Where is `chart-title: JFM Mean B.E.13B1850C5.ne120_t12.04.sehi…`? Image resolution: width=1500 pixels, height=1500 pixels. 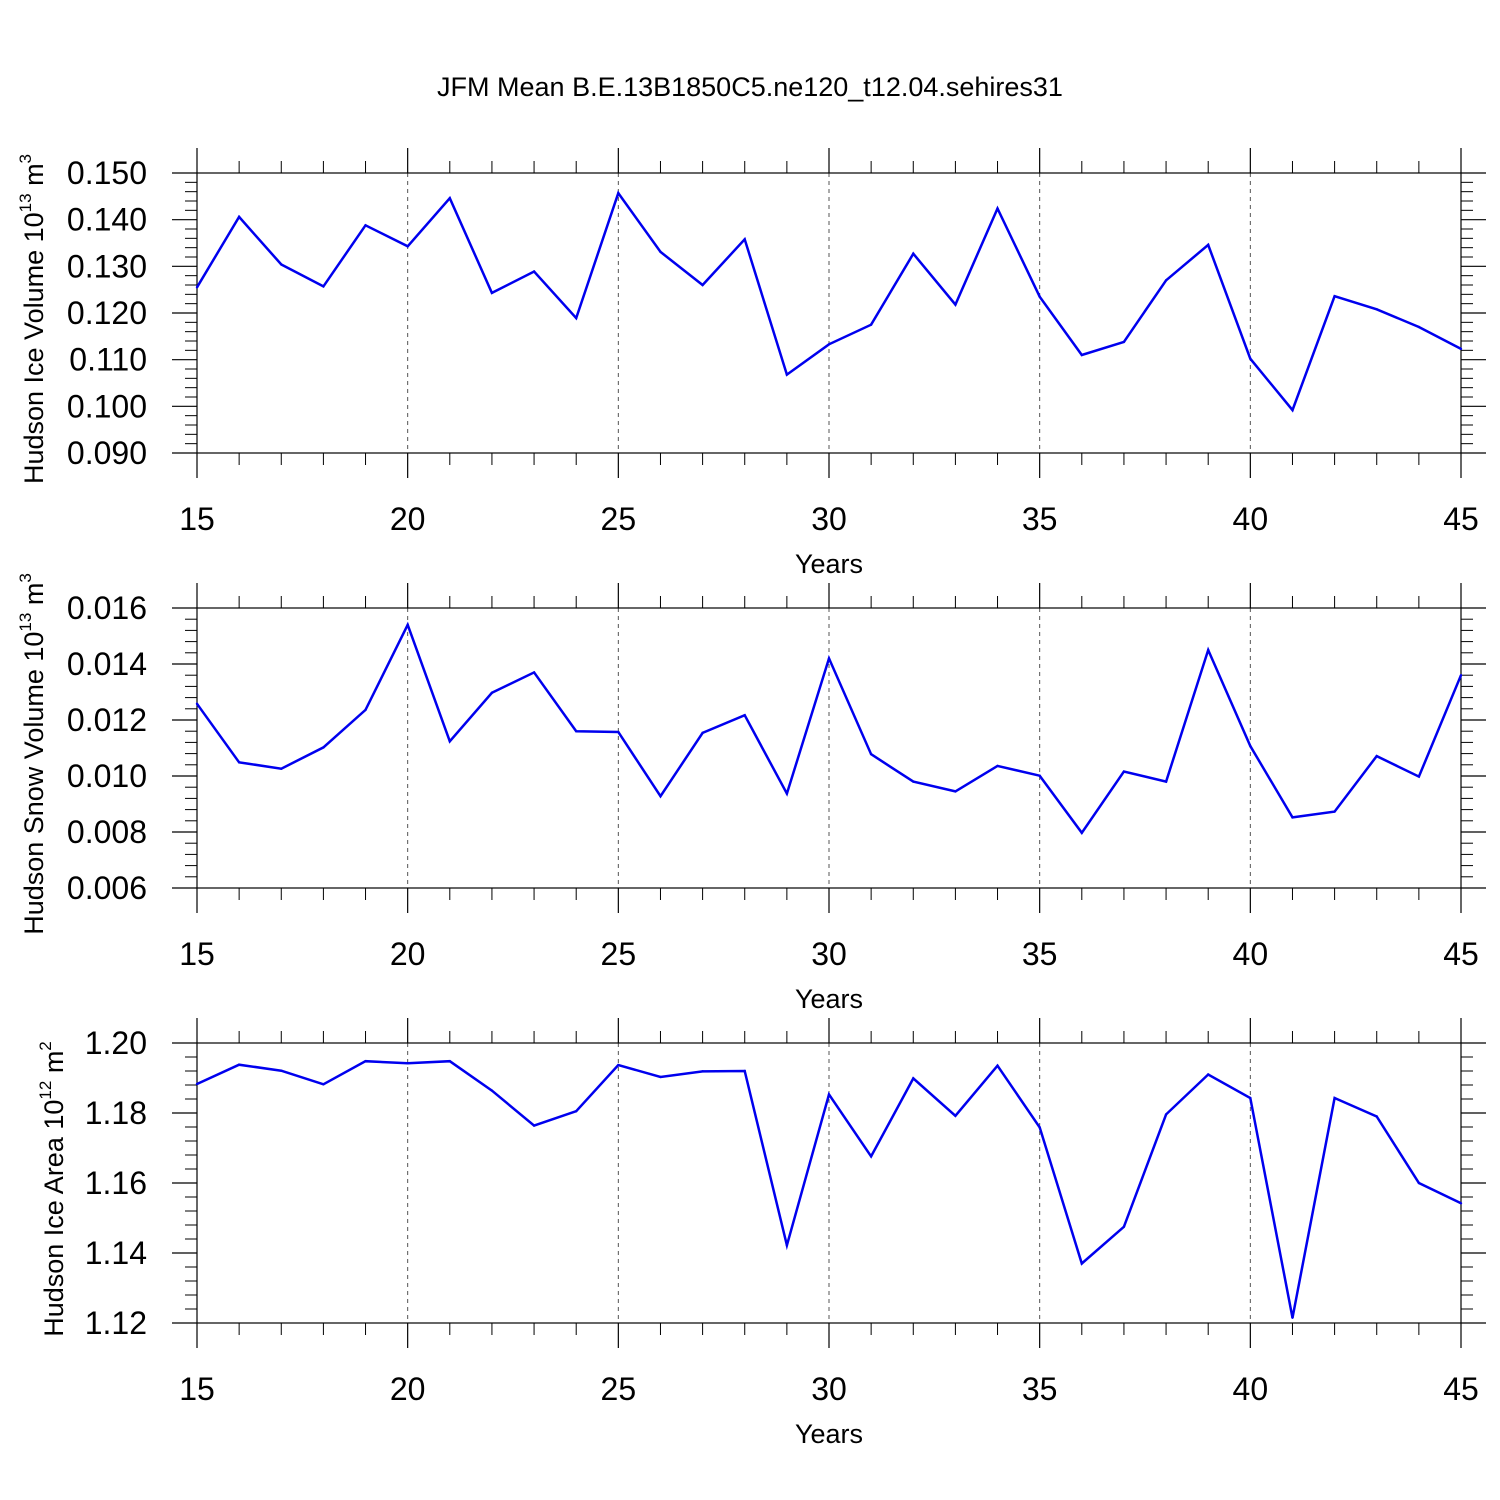
chart-title: JFM Mean B.E.13B1850C5.ne120_t12.04.sehi… is located at coordinates (750, 87).